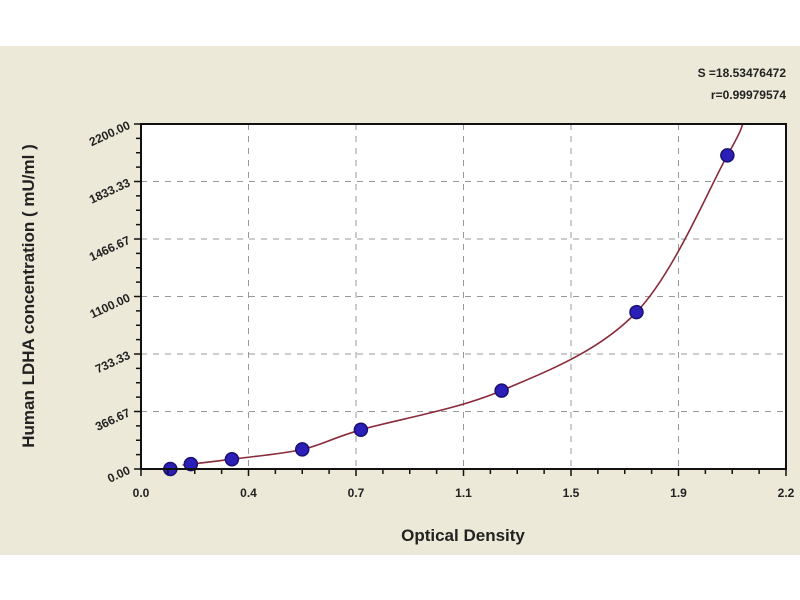  What do you see at coordinates (571, 493) in the screenshot?
I see `x-tick-label: 1.5` at bounding box center [571, 493].